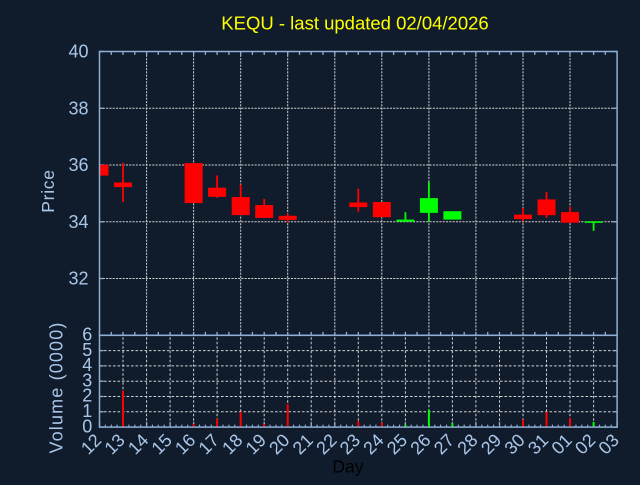  Describe the element at coordinates (78, 222) in the screenshot. I see `svg-text: 34` at that location.